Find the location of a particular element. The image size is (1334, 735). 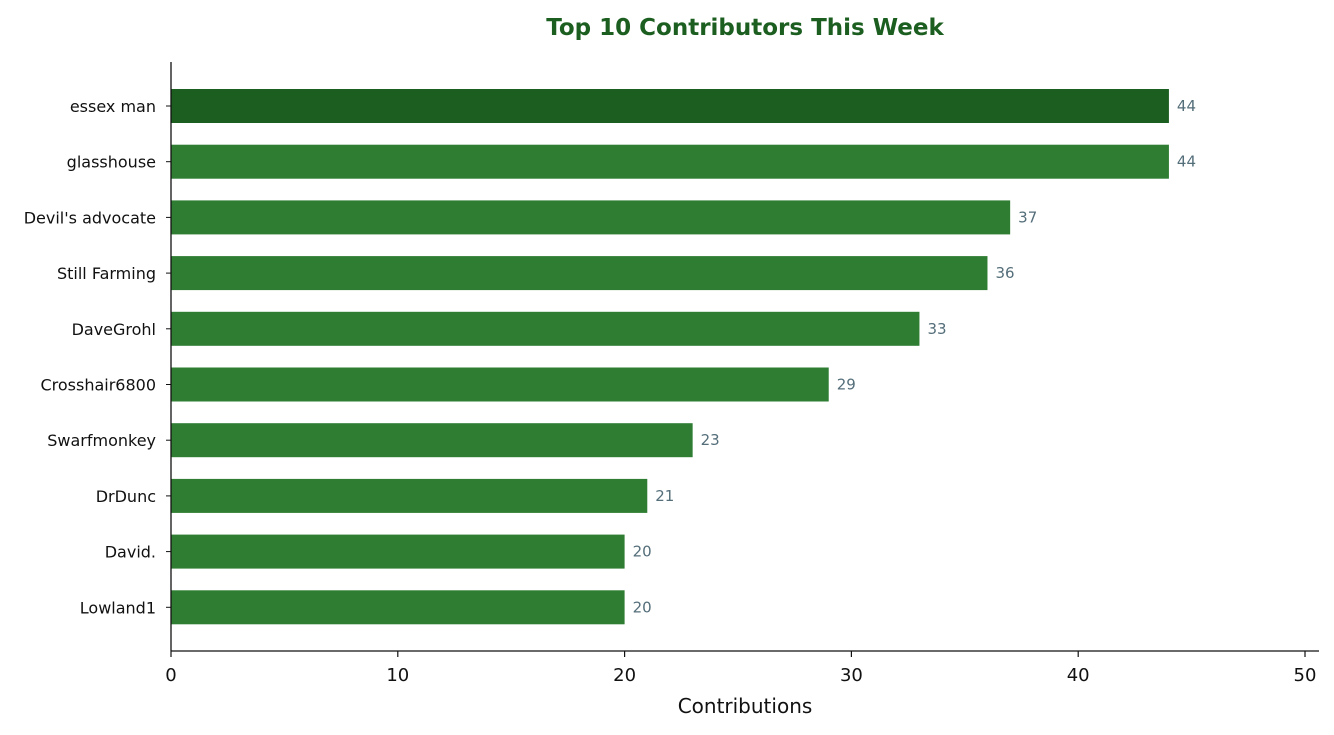

value-label-5: 29 is located at coordinates (846, 385).